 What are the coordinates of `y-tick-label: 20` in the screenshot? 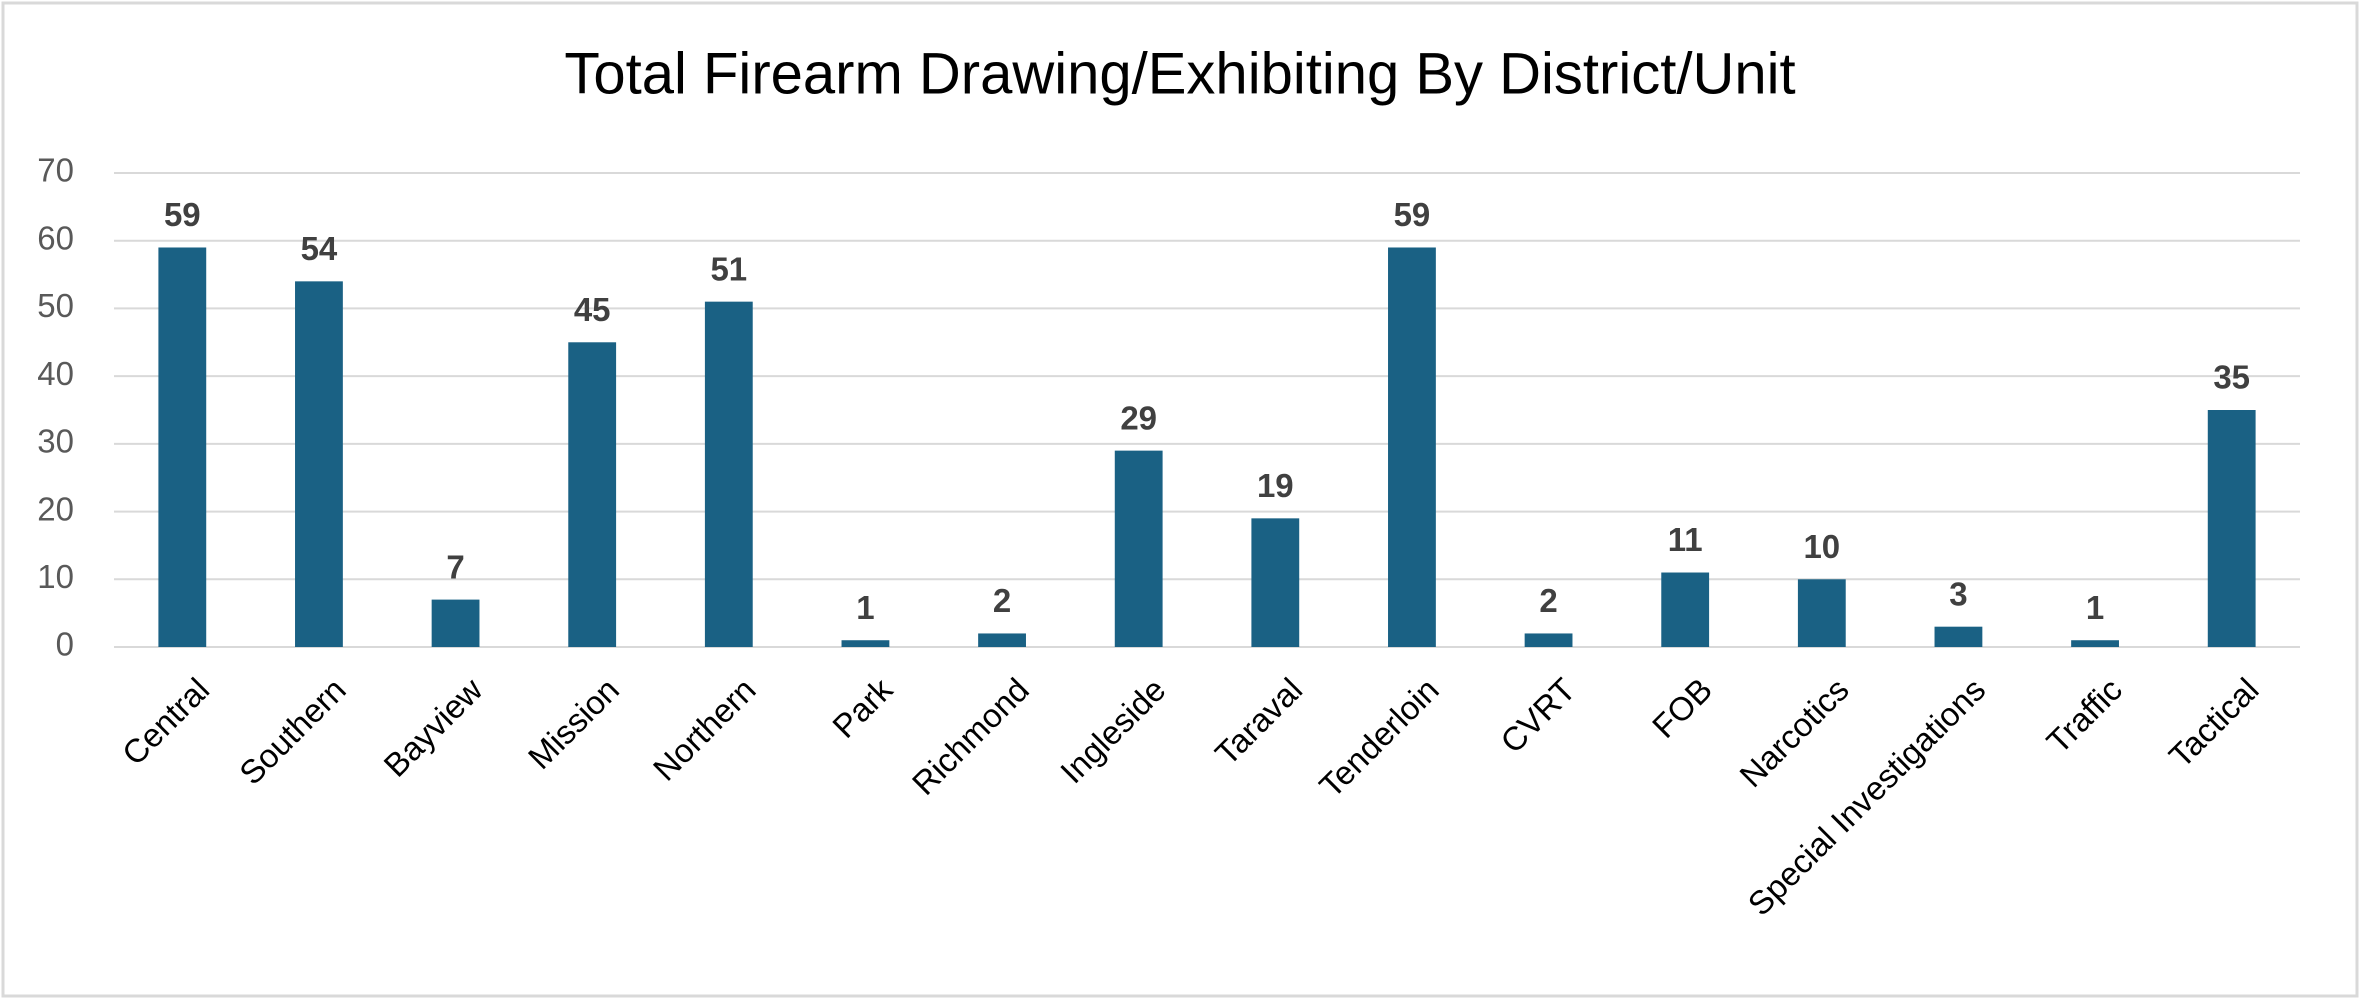 It's located at (55, 508).